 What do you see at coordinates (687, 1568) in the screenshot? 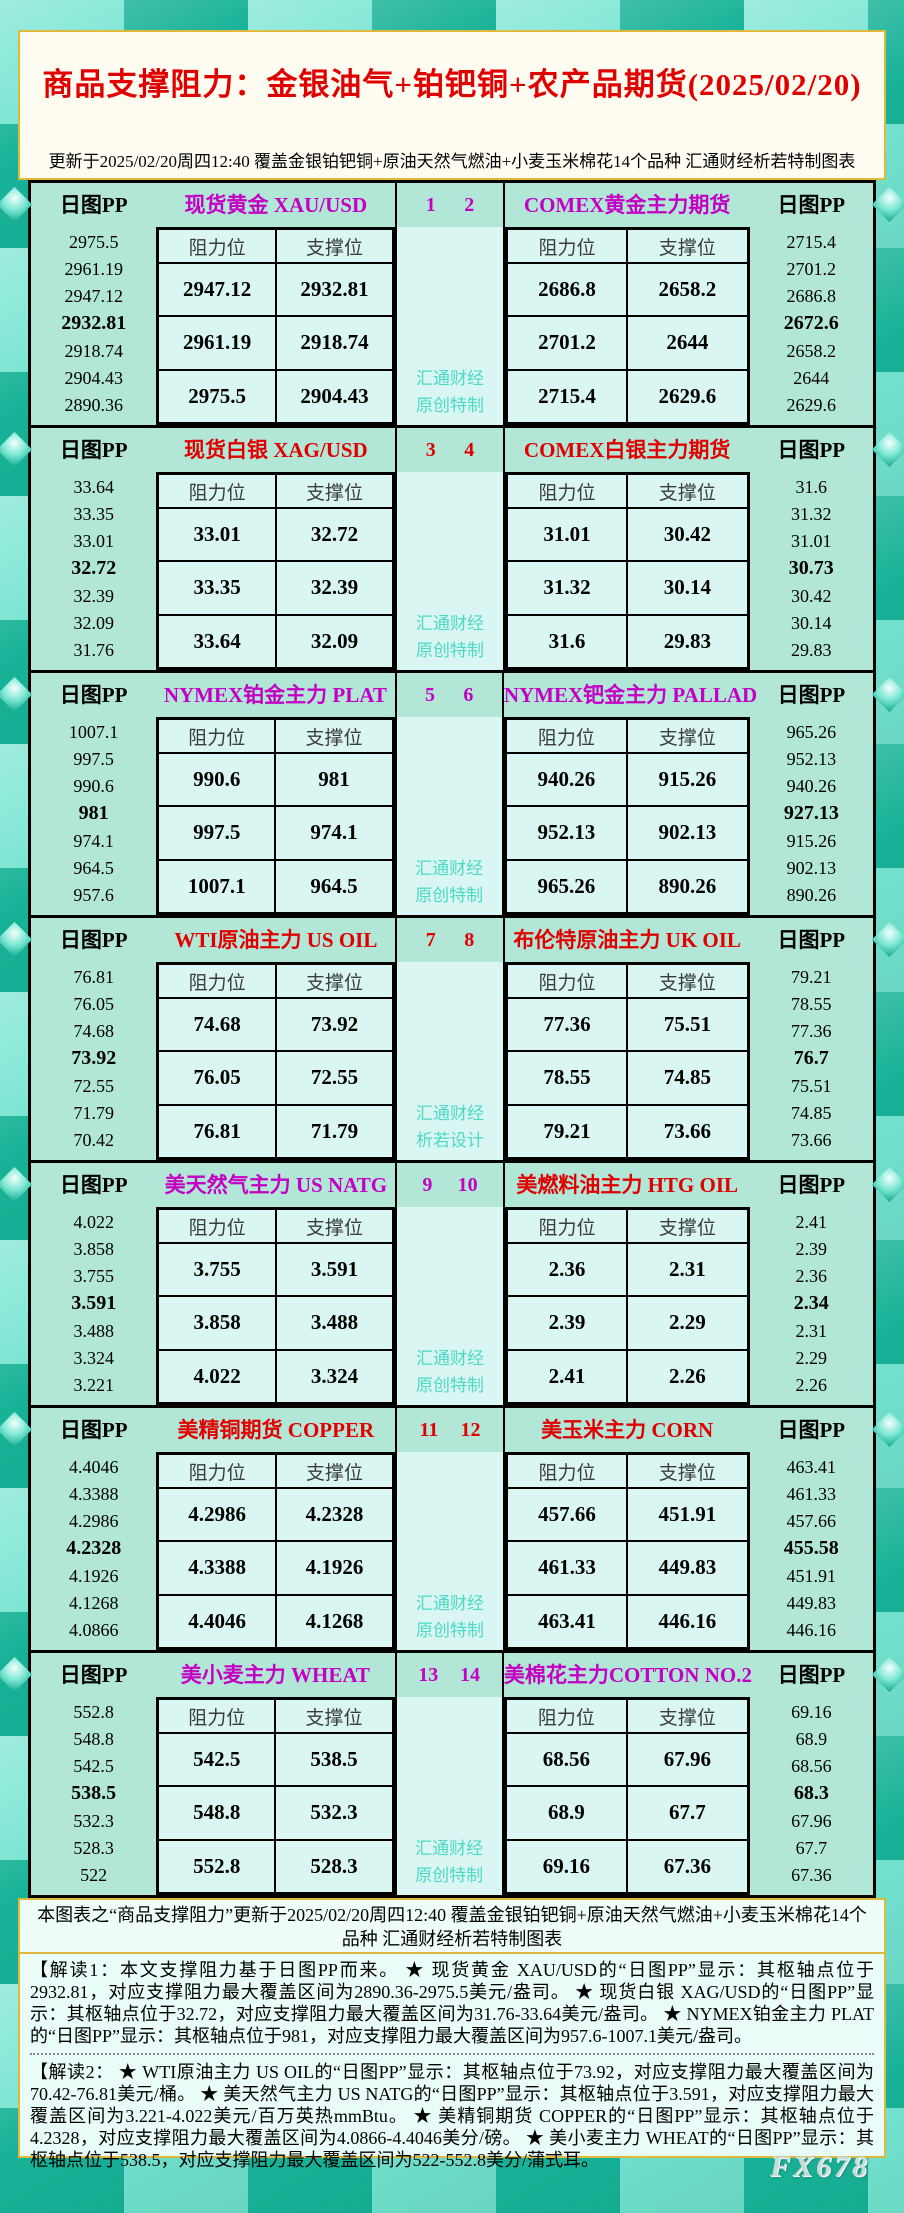
I see `support-value: 449.83` at bounding box center [687, 1568].